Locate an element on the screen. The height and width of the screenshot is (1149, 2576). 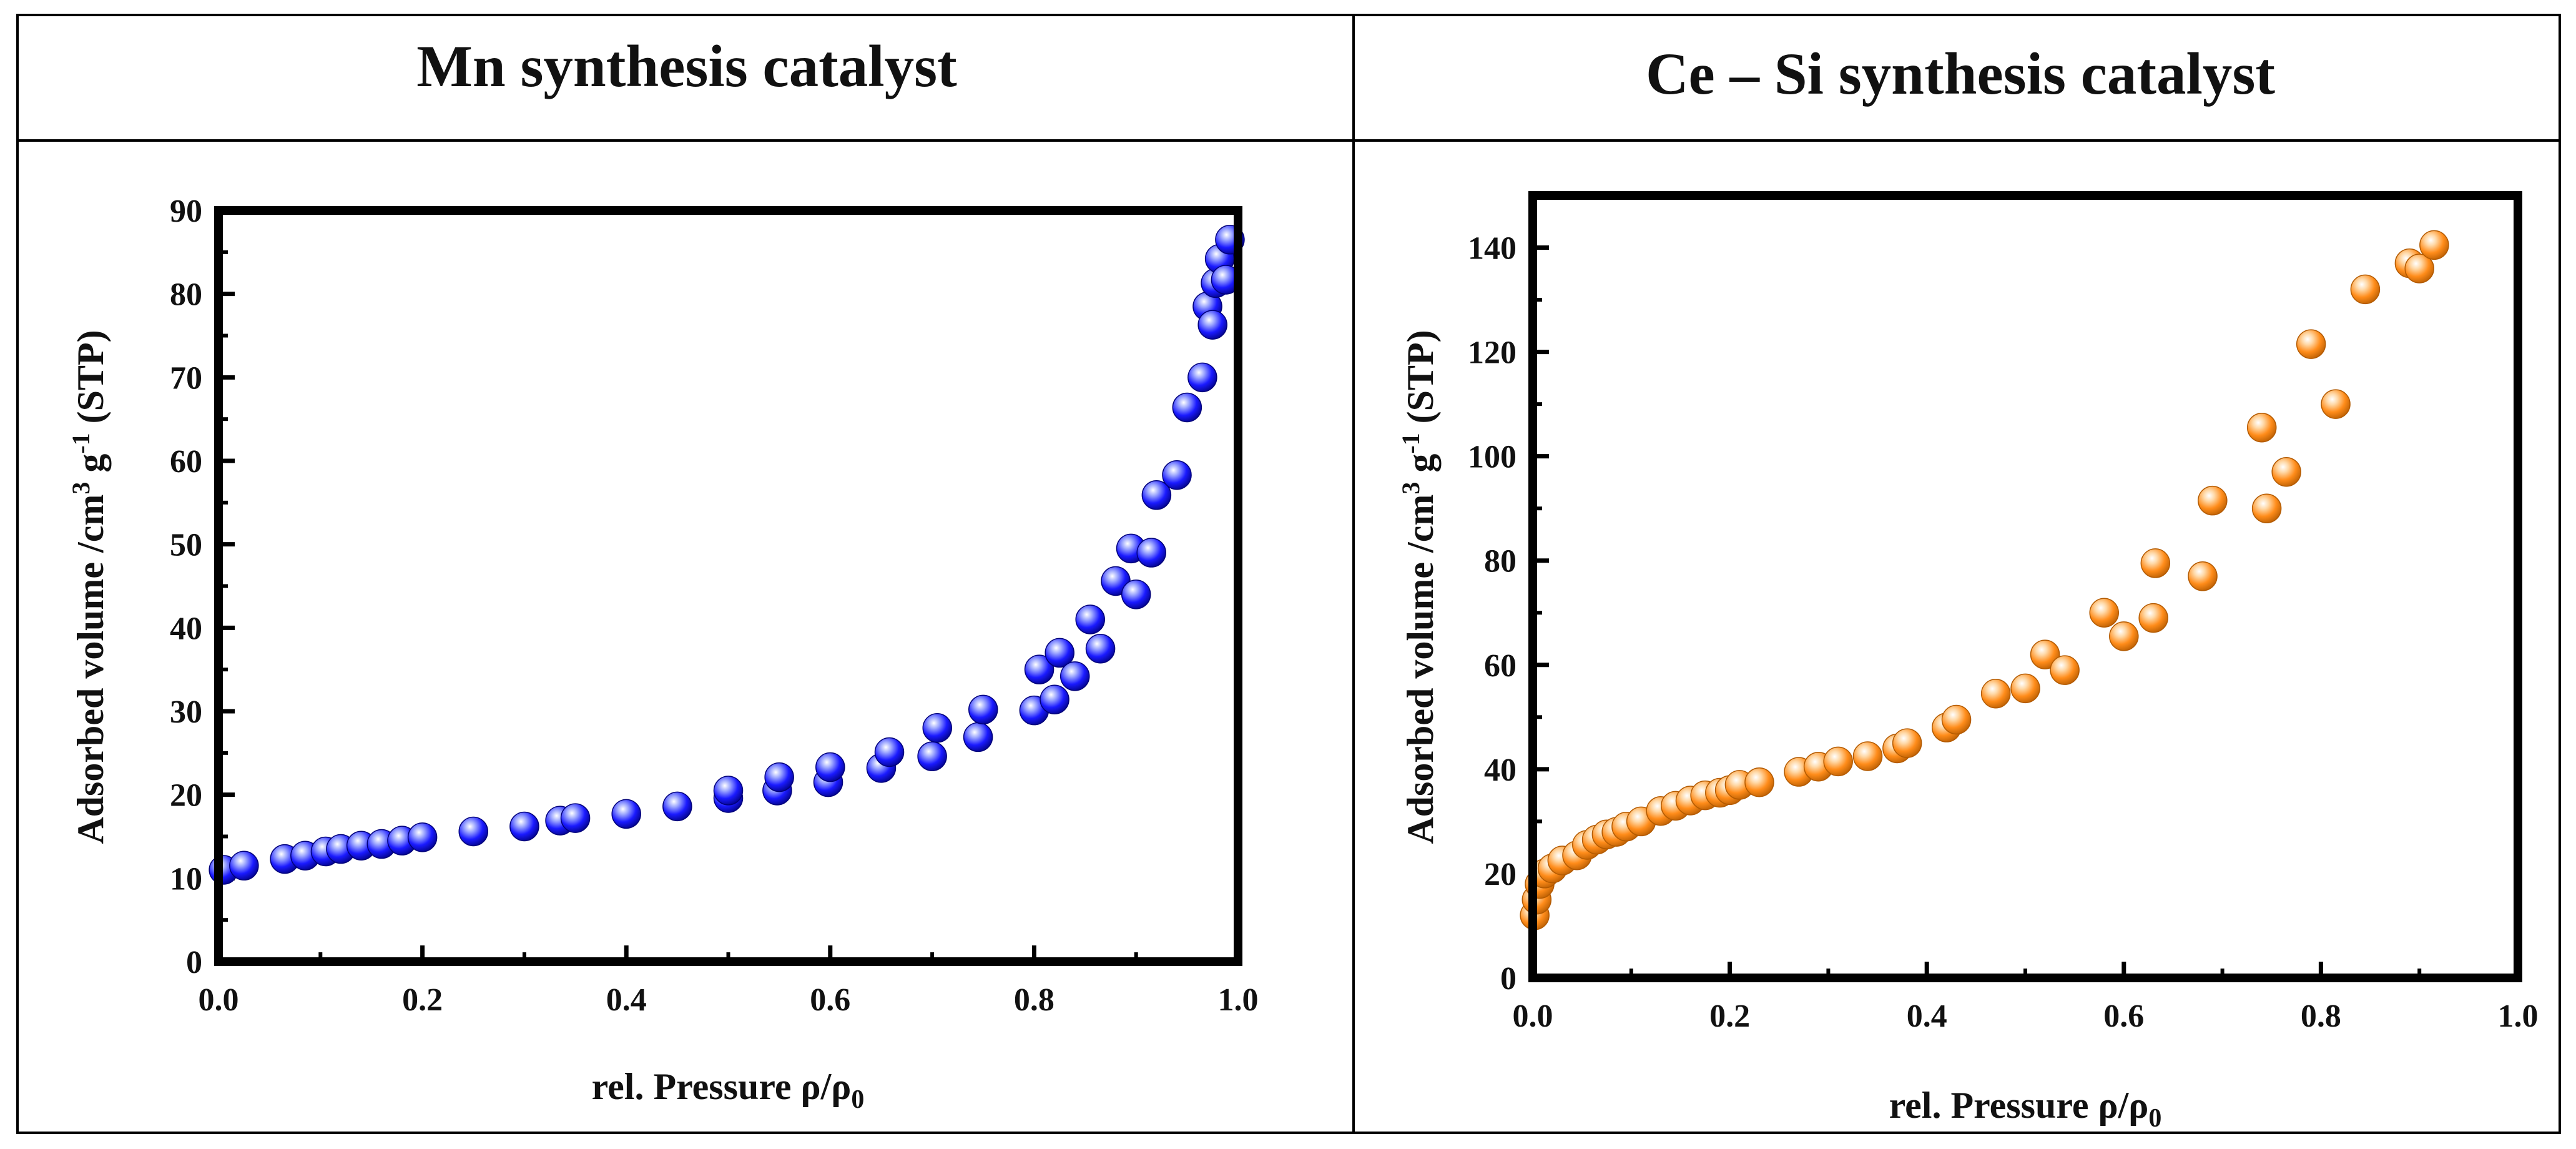
panel-title-mn: Mn synthesis catalyst is located at coordinates (686, 66).